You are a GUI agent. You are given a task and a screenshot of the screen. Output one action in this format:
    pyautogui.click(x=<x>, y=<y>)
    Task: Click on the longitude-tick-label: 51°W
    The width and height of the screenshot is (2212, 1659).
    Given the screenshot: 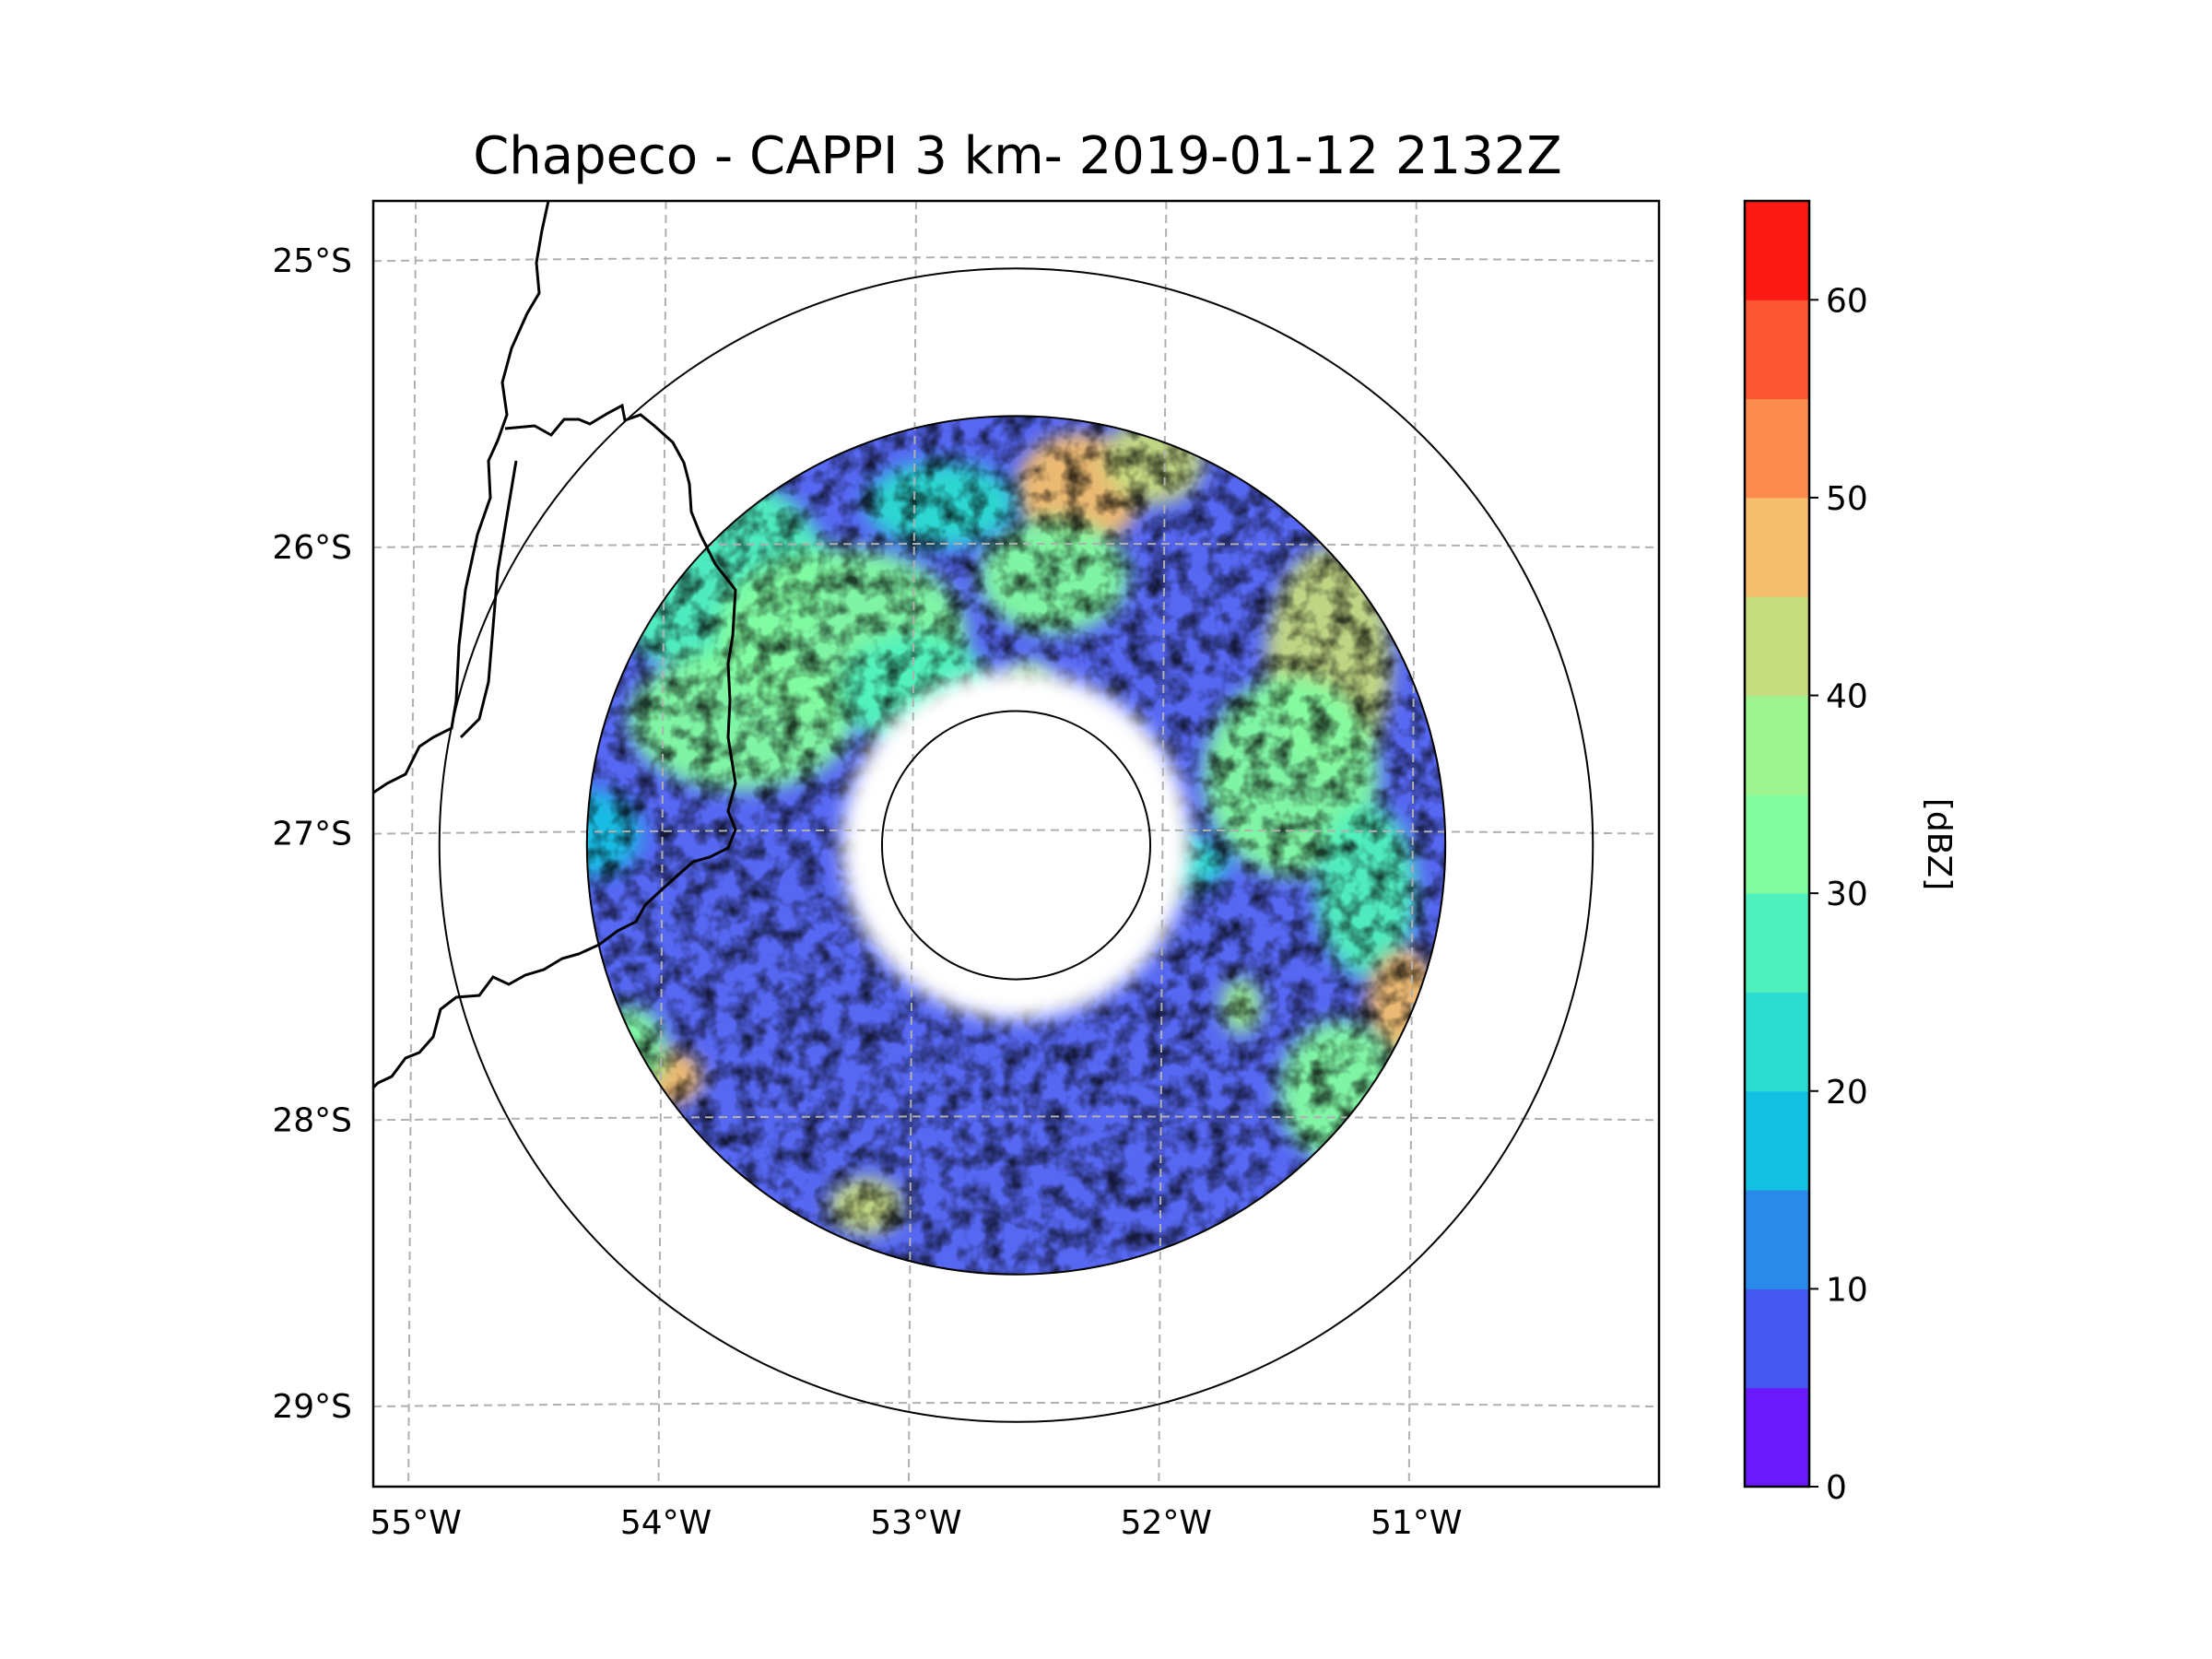 What is the action you would take?
    pyautogui.click(x=1416, y=1523)
    